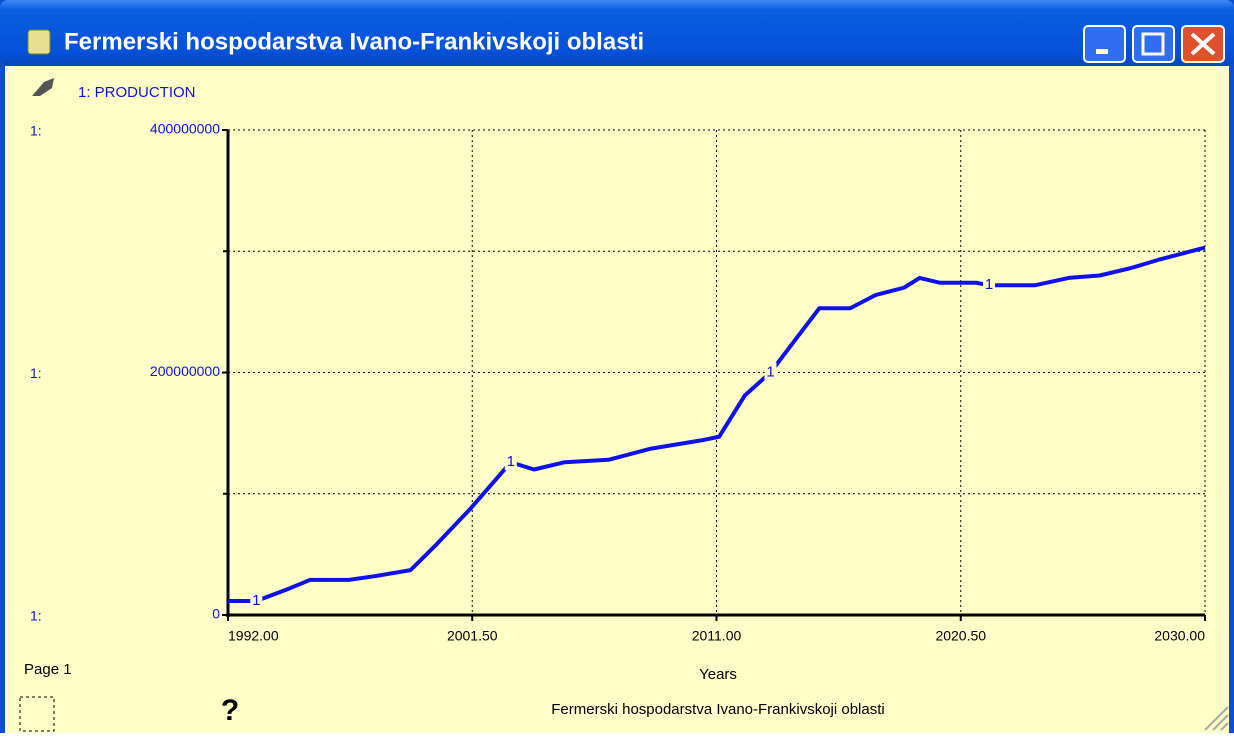 The height and width of the screenshot is (738, 1234). What do you see at coordinates (230, 710) in the screenshot?
I see `help-button: ?` at bounding box center [230, 710].